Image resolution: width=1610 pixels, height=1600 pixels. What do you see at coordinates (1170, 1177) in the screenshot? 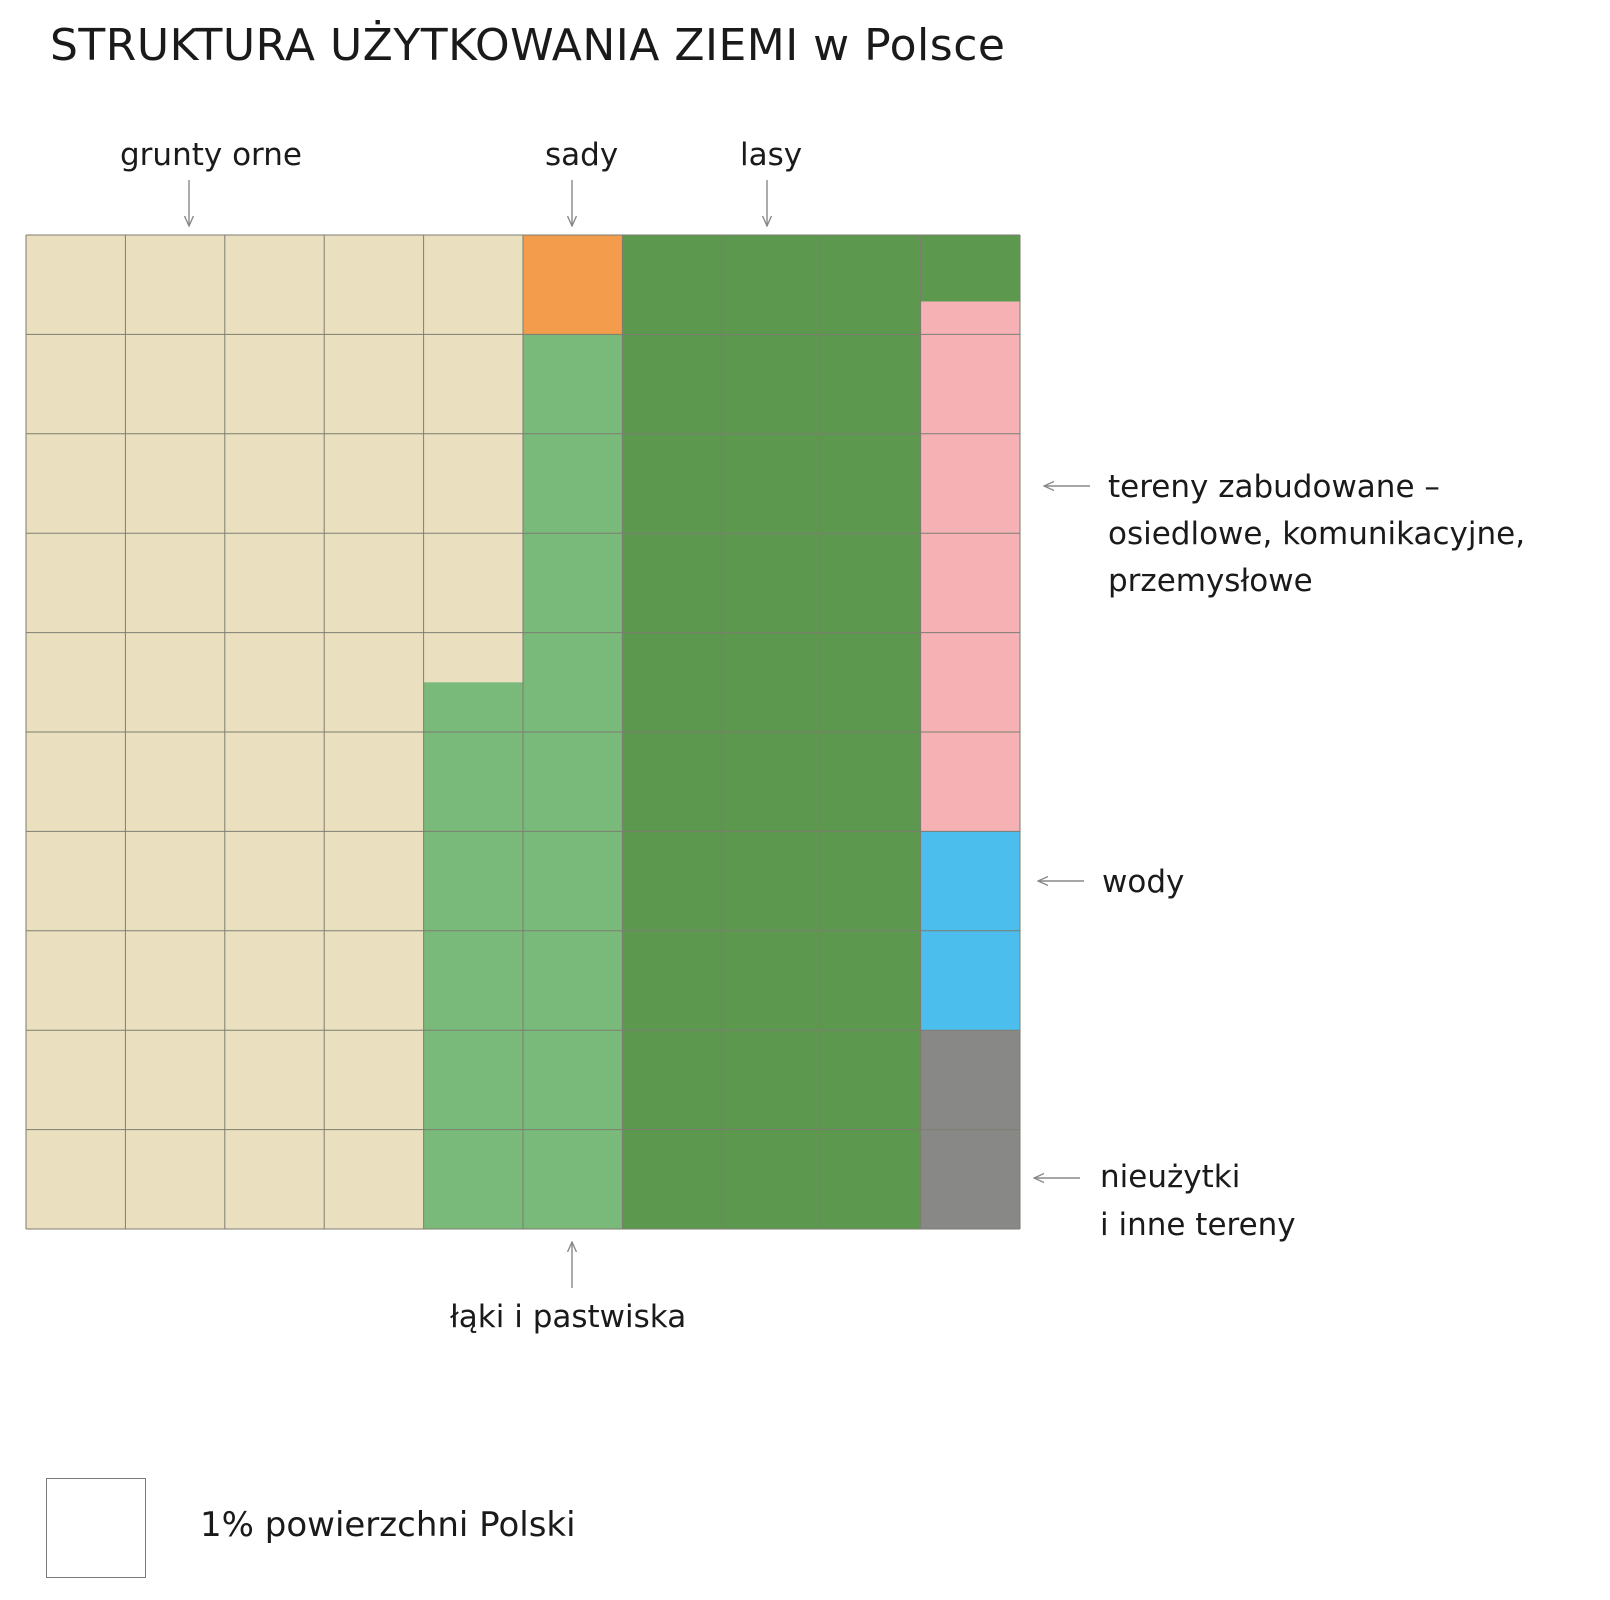
I see `label-nieuzytki-line1: nieużytki` at bounding box center [1170, 1177].